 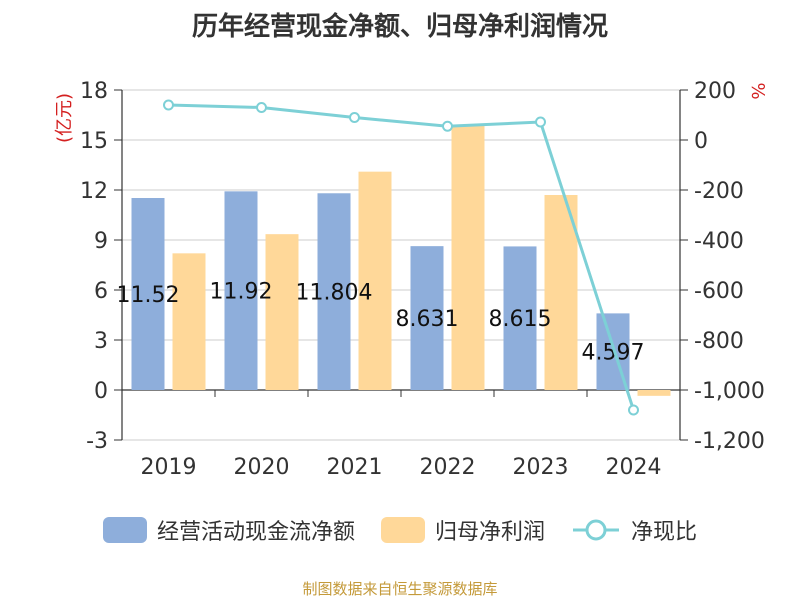 I want to click on legend-swatch-cashflow, so click(x=124, y=530).